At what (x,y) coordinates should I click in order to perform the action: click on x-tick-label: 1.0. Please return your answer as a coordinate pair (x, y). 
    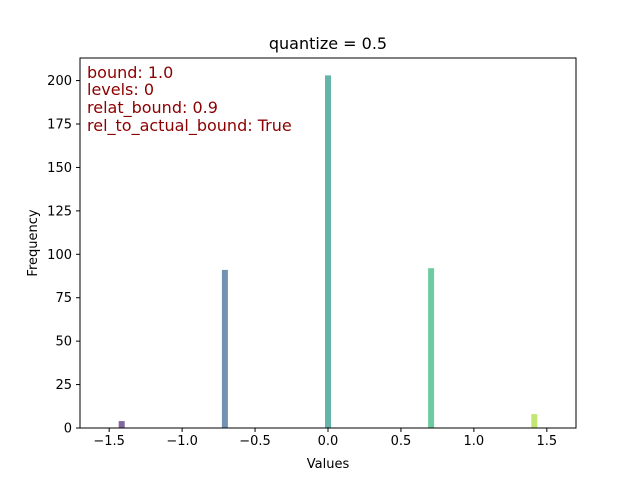
    Looking at the image, I should click on (474, 441).